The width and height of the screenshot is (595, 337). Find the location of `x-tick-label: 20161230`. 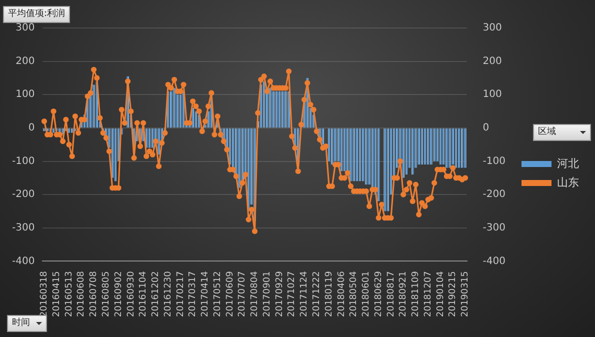

x-tick-label: 20161230 is located at coordinates (168, 294).